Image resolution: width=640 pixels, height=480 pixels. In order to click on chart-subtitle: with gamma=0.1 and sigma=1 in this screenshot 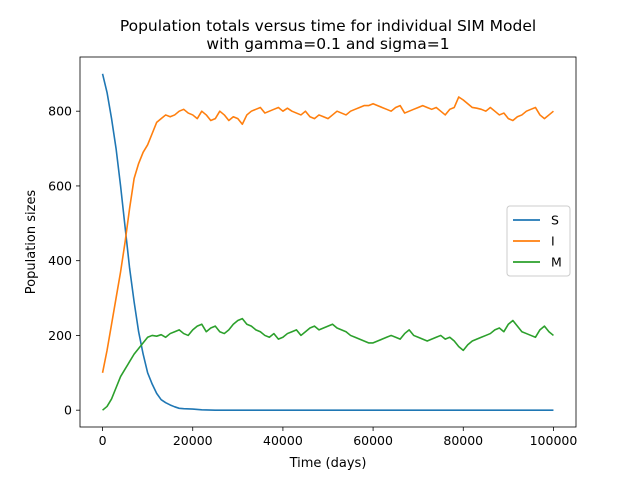, I will do `click(327, 44)`.